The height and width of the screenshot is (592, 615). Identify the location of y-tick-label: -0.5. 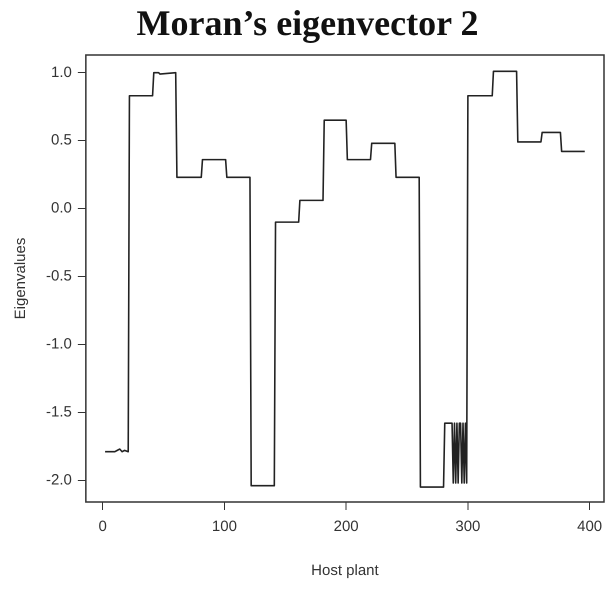
(59, 276).